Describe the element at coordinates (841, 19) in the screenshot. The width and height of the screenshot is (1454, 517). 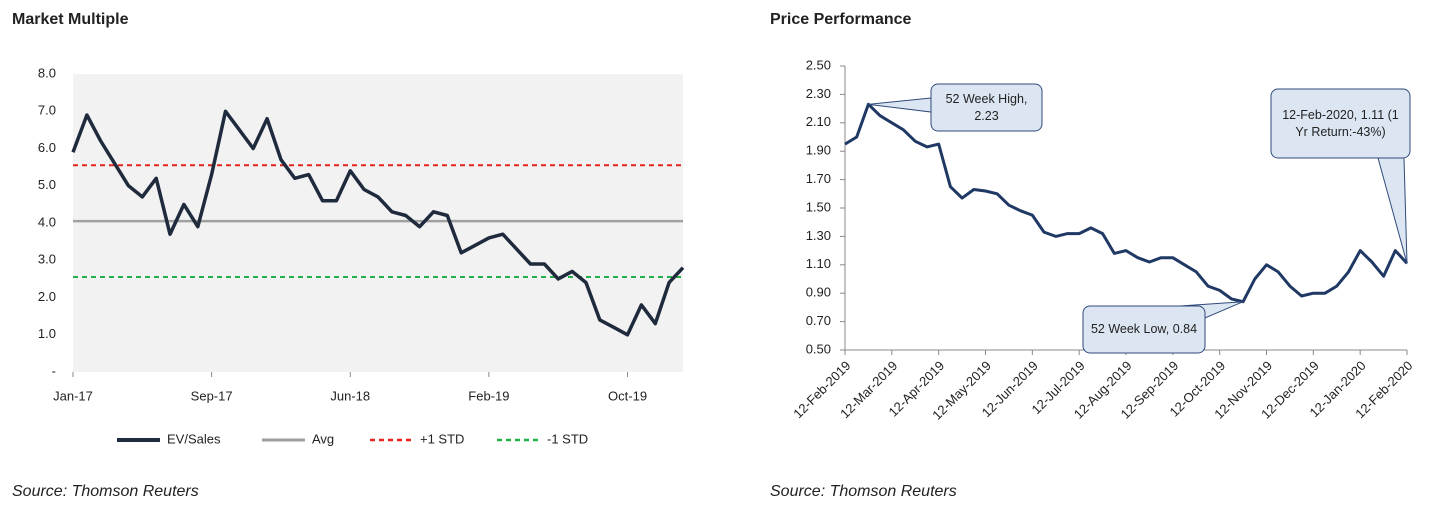
I see `chart-title: Price Performance` at that location.